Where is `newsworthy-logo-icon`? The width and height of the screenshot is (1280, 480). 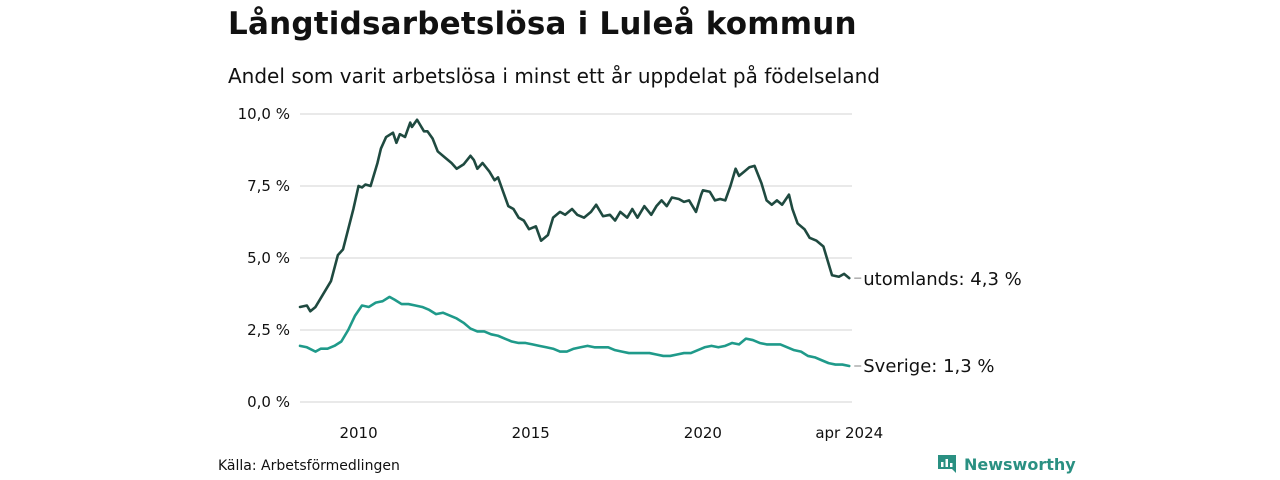 newsworthy-logo-icon is located at coordinates (947, 464).